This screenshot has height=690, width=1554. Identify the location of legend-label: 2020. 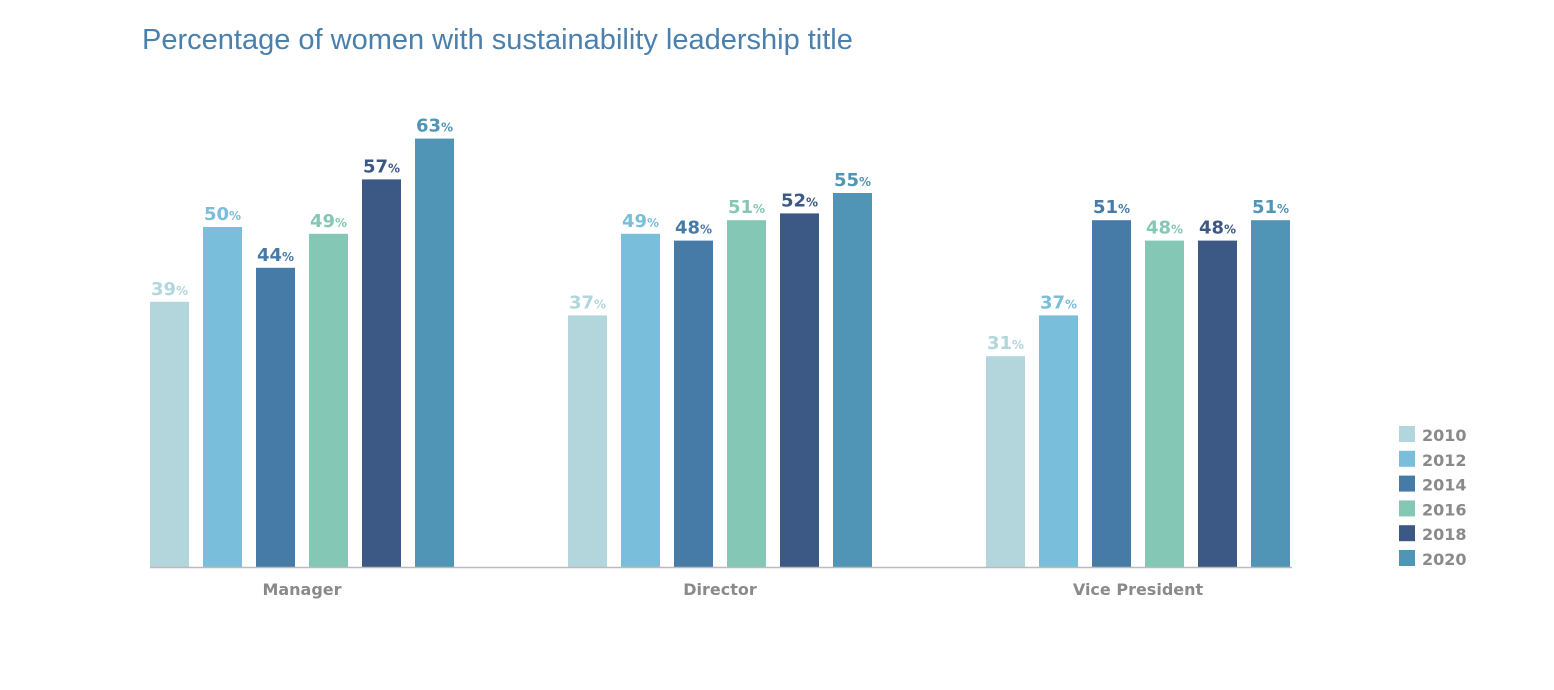
(1444, 559).